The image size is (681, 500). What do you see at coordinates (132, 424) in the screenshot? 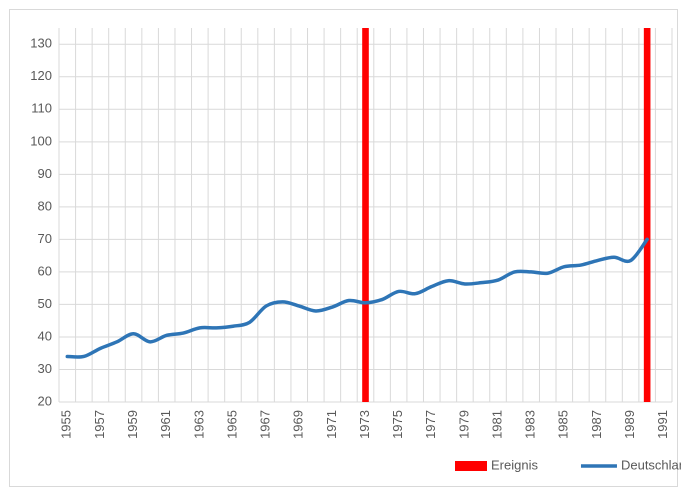
I see `x-tick-label: 1959` at bounding box center [132, 424].